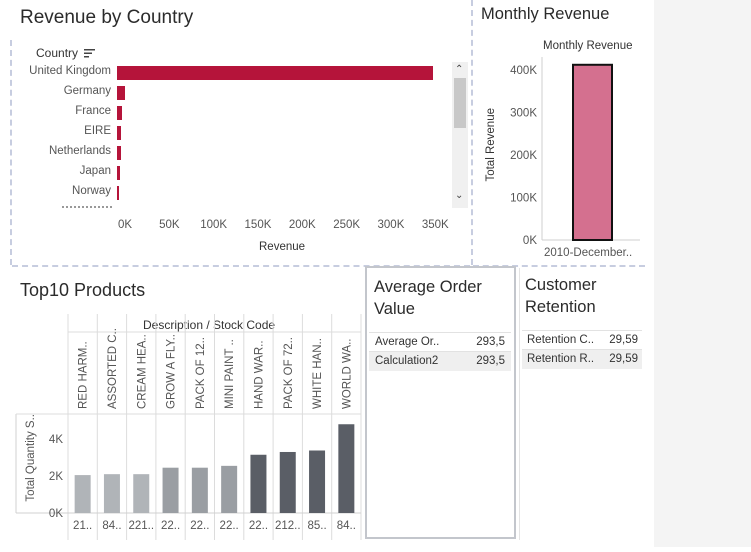 This screenshot has height=552, width=751. I want to click on country-label: Japan, so click(95, 171).